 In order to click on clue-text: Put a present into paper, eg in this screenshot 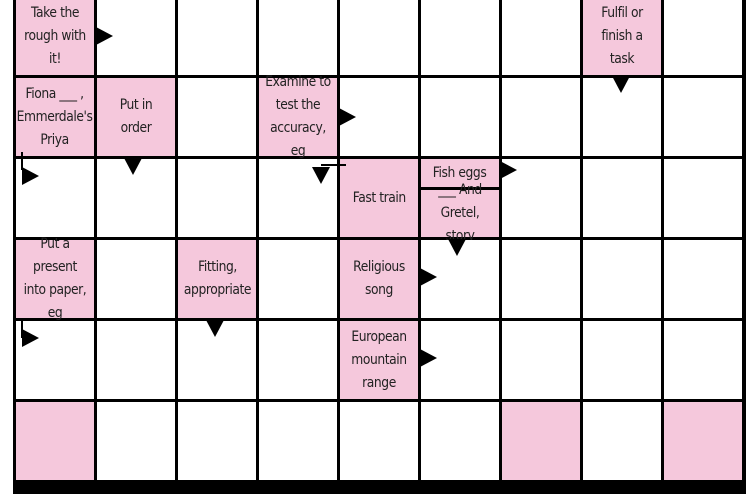, I will do `click(55, 278)`.